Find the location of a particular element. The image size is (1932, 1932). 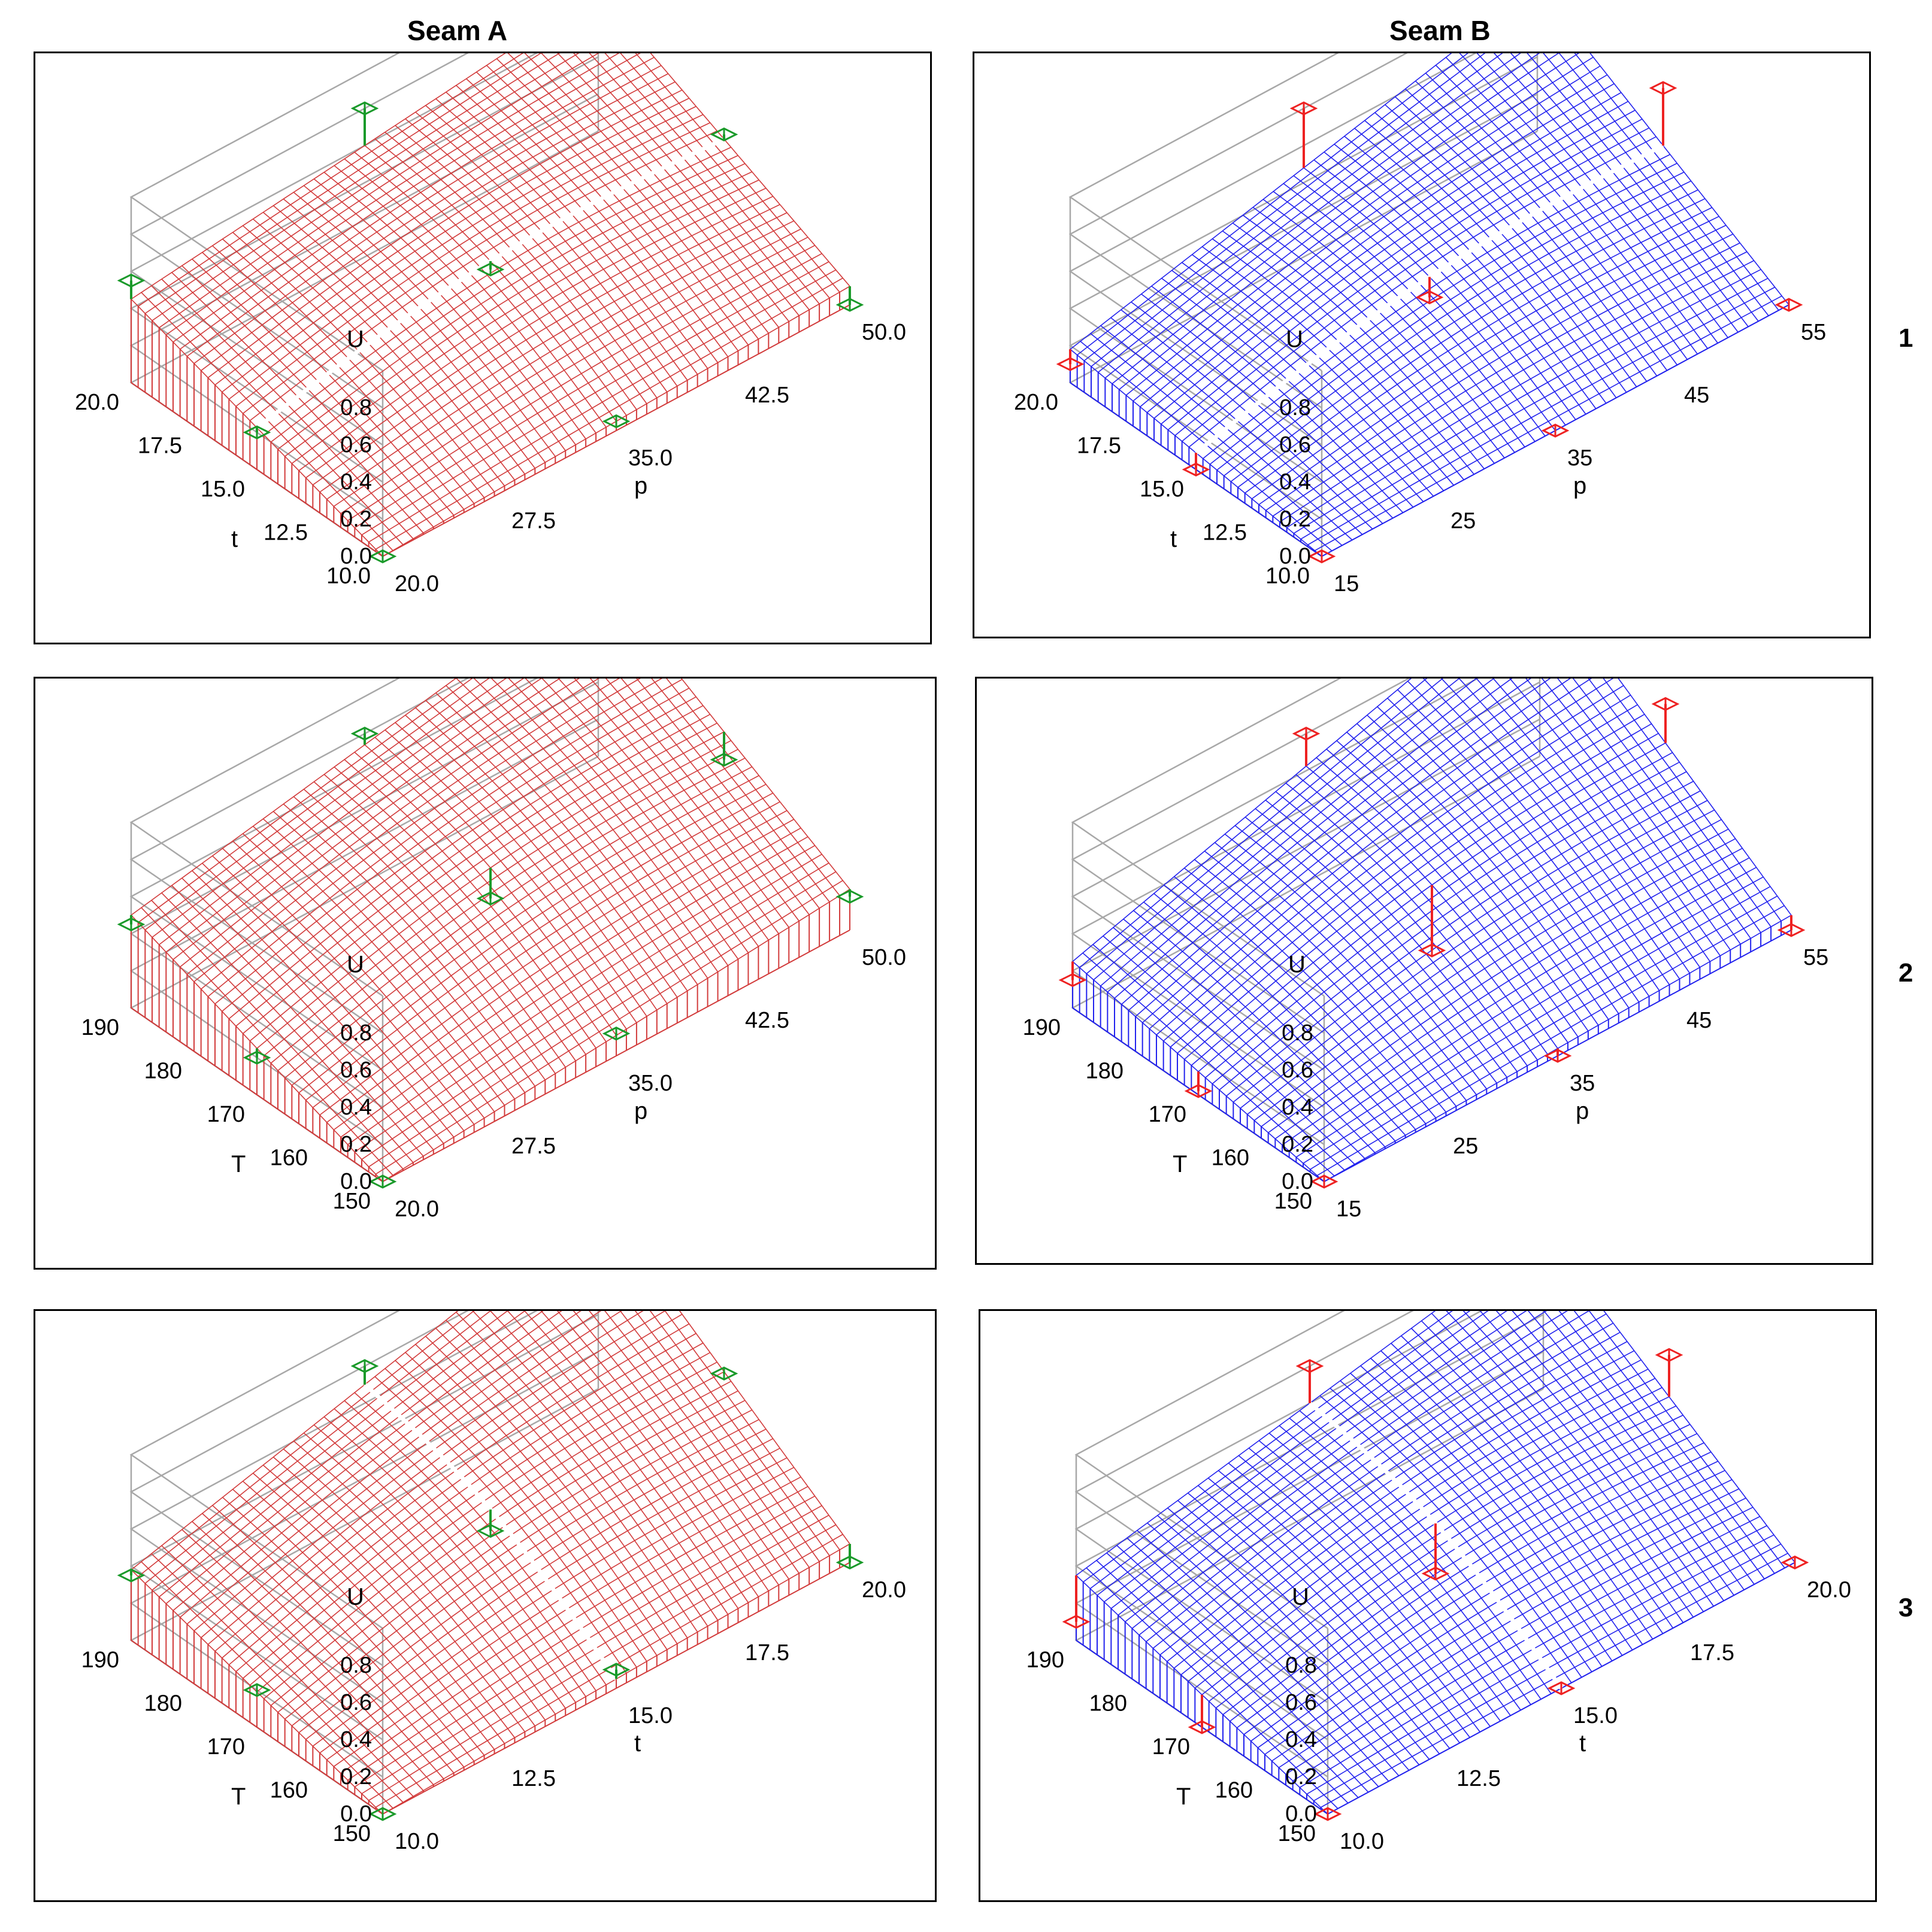

y-tick-label: 180 is located at coordinates (163, 1703).